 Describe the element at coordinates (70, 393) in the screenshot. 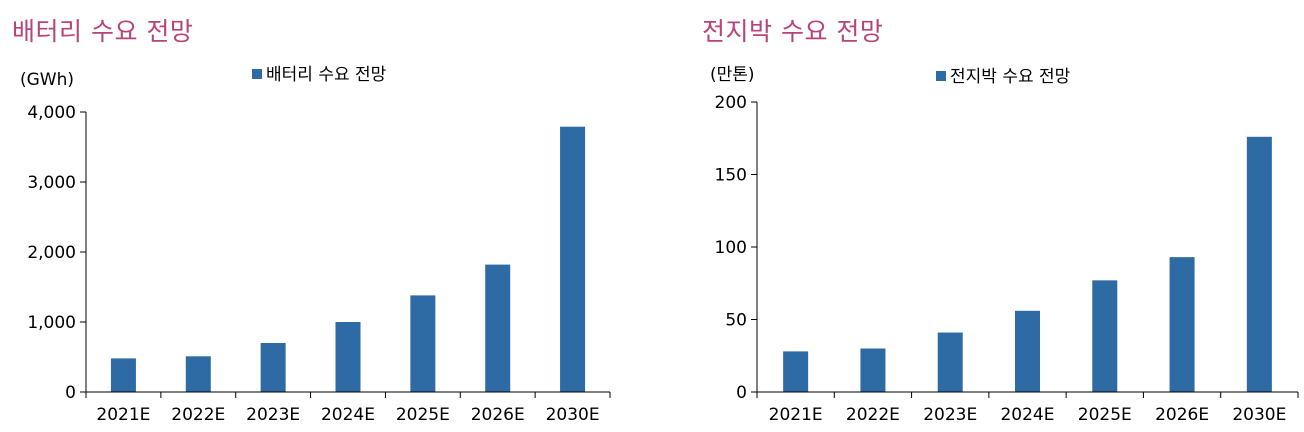

I see `battery-y-tick-label: 0` at that location.